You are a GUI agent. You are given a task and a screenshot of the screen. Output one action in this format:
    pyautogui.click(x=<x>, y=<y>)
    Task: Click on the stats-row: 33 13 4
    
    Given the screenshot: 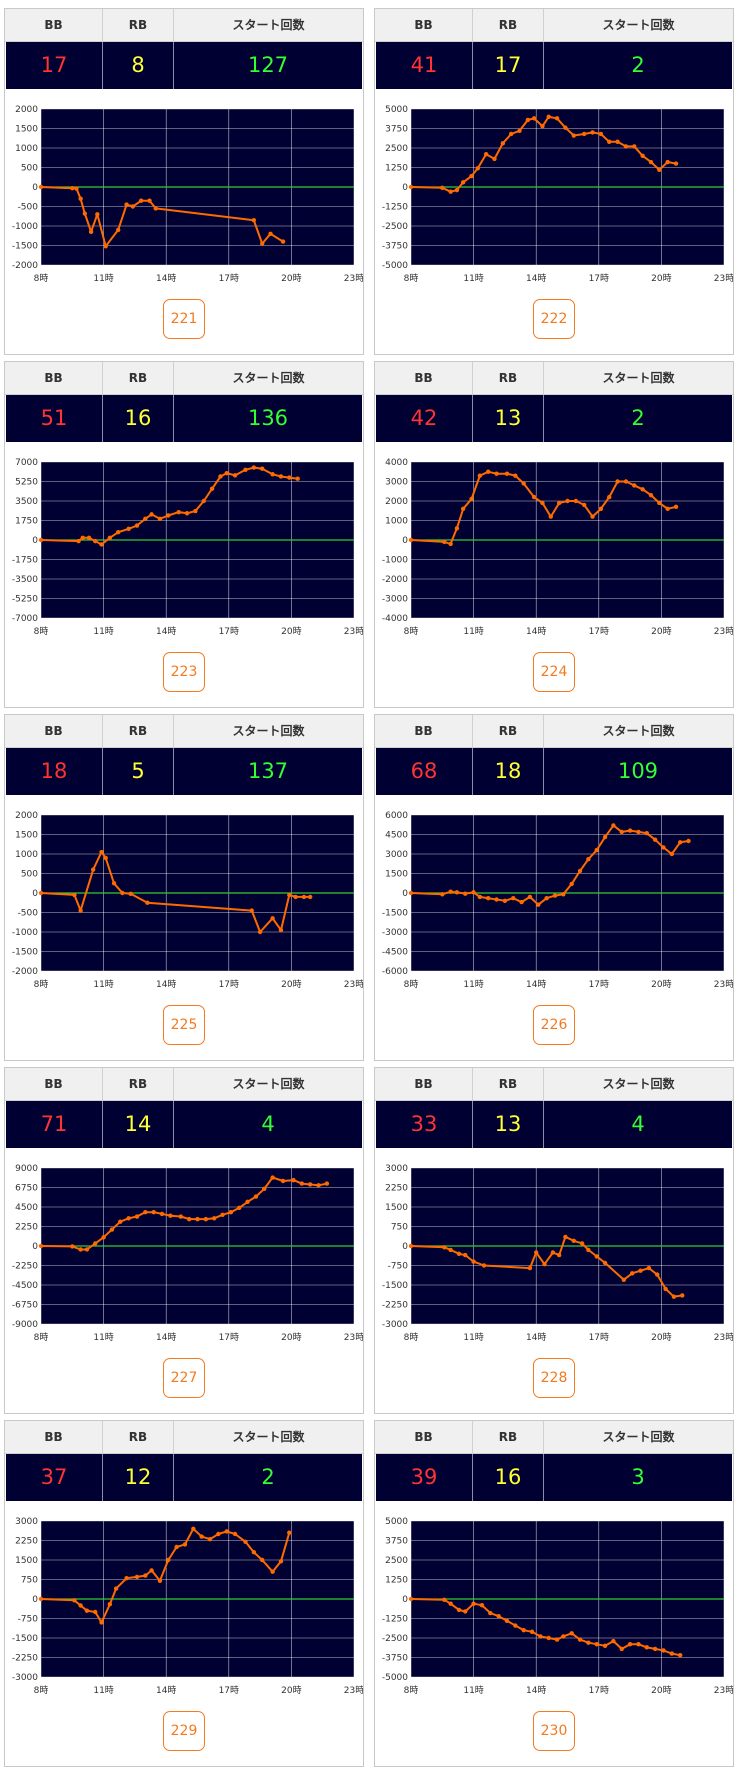 What is the action you would take?
    pyautogui.click(x=554, y=1124)
    